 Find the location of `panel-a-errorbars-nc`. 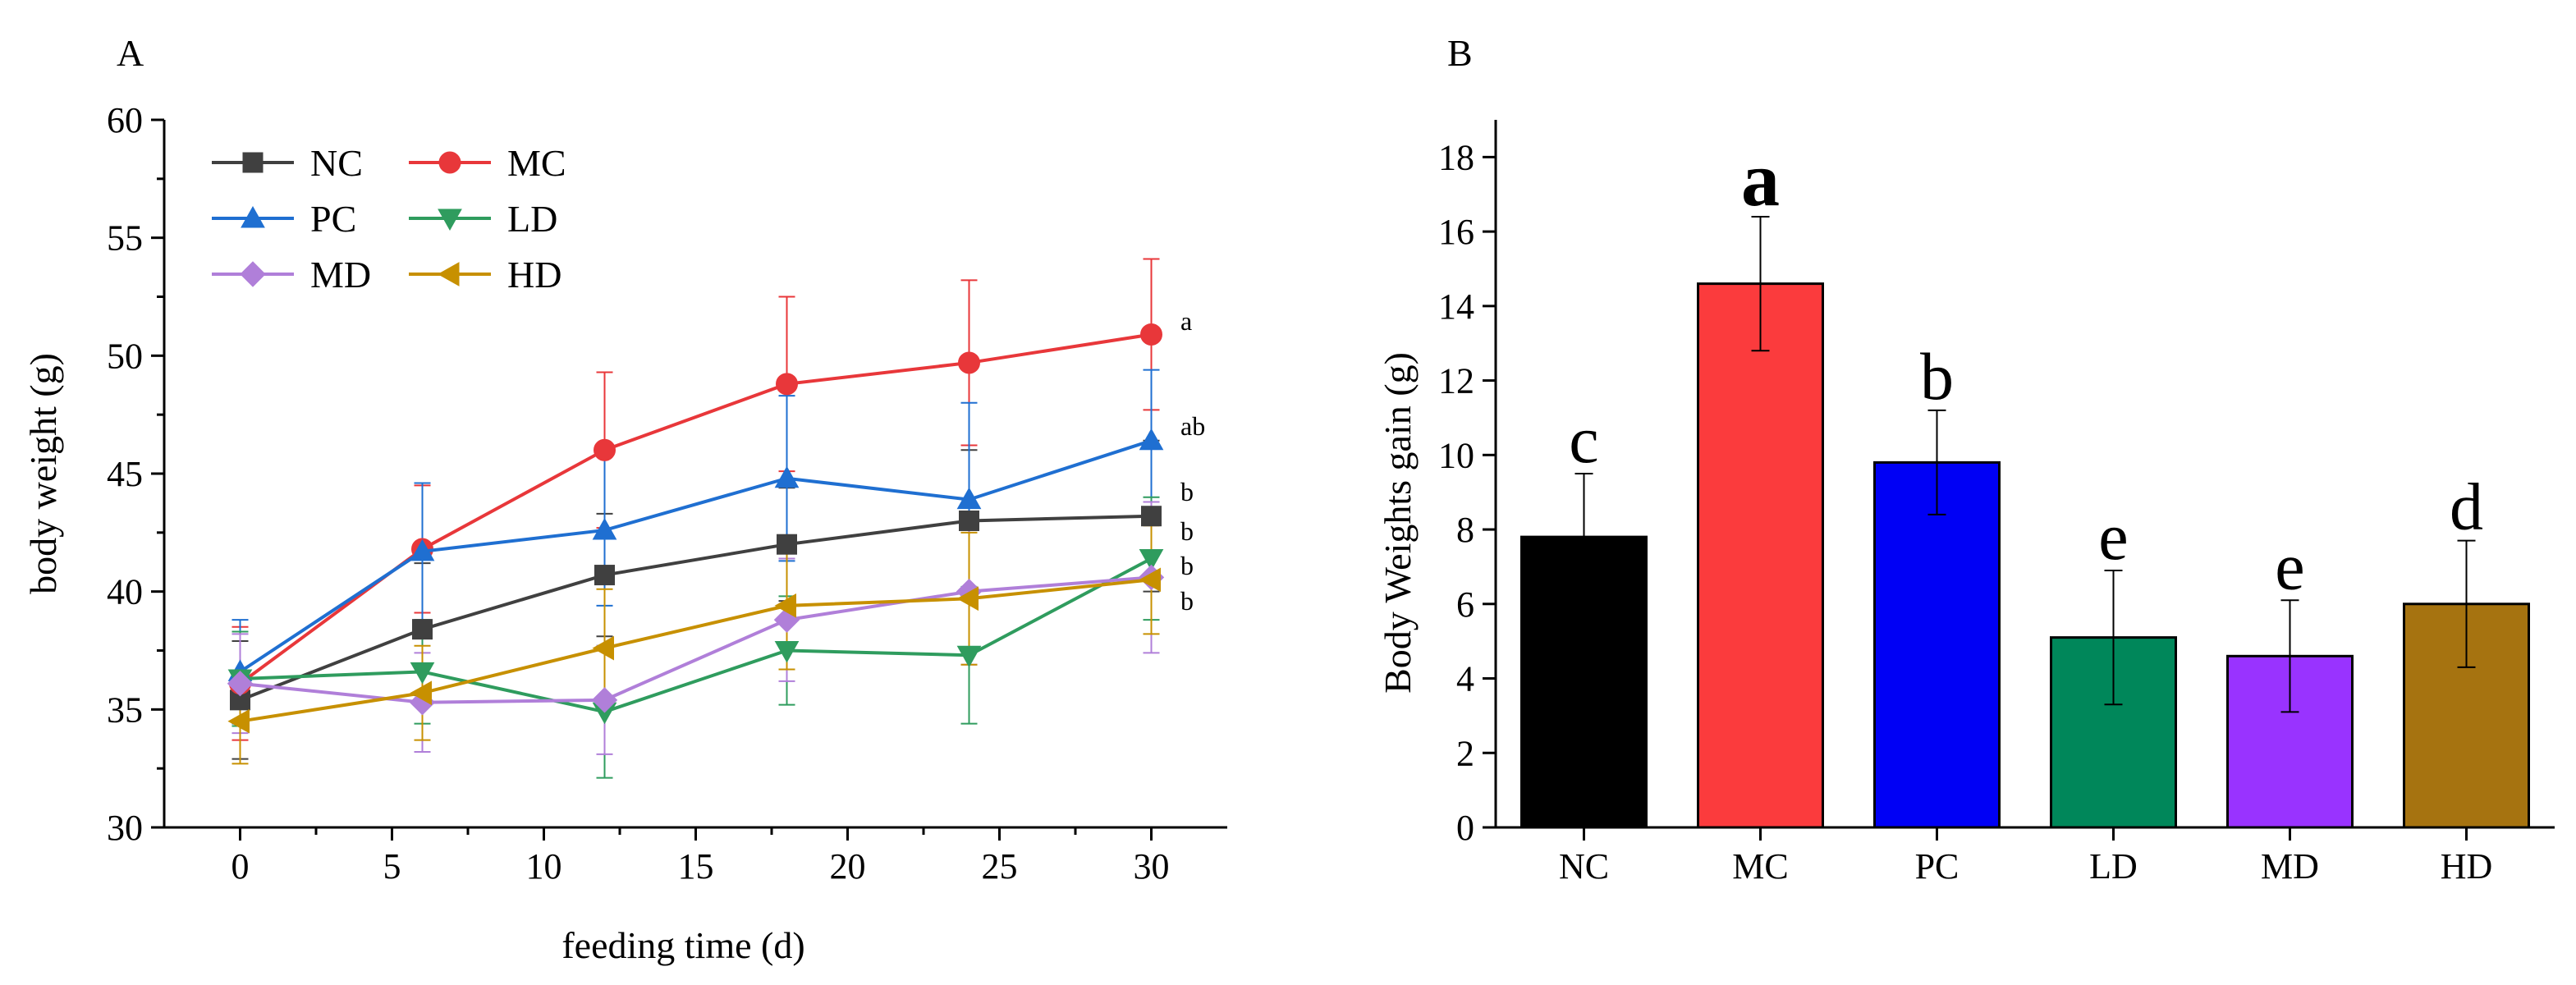

panel-a-errorbars-nc is located at coordinates (696, 600).